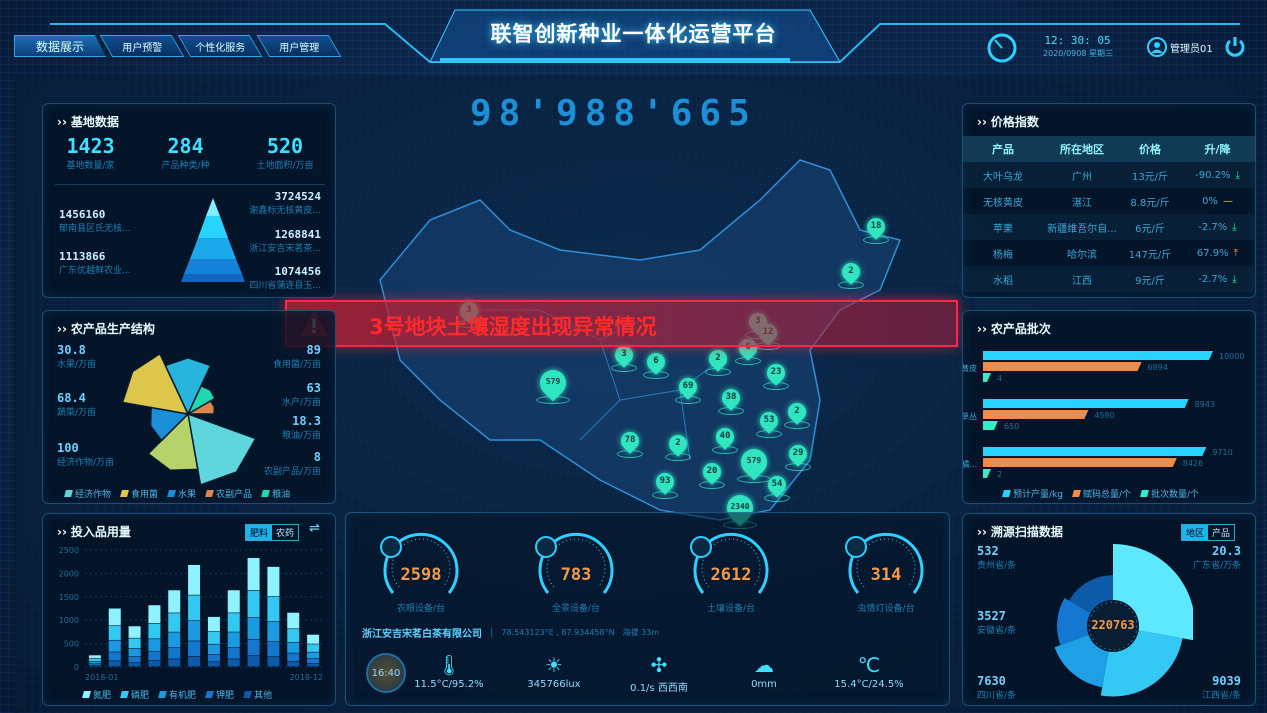 The width and height of the screenshot is (1267, 713). I want to click on user-avatar-icon, so click(1157, 47).